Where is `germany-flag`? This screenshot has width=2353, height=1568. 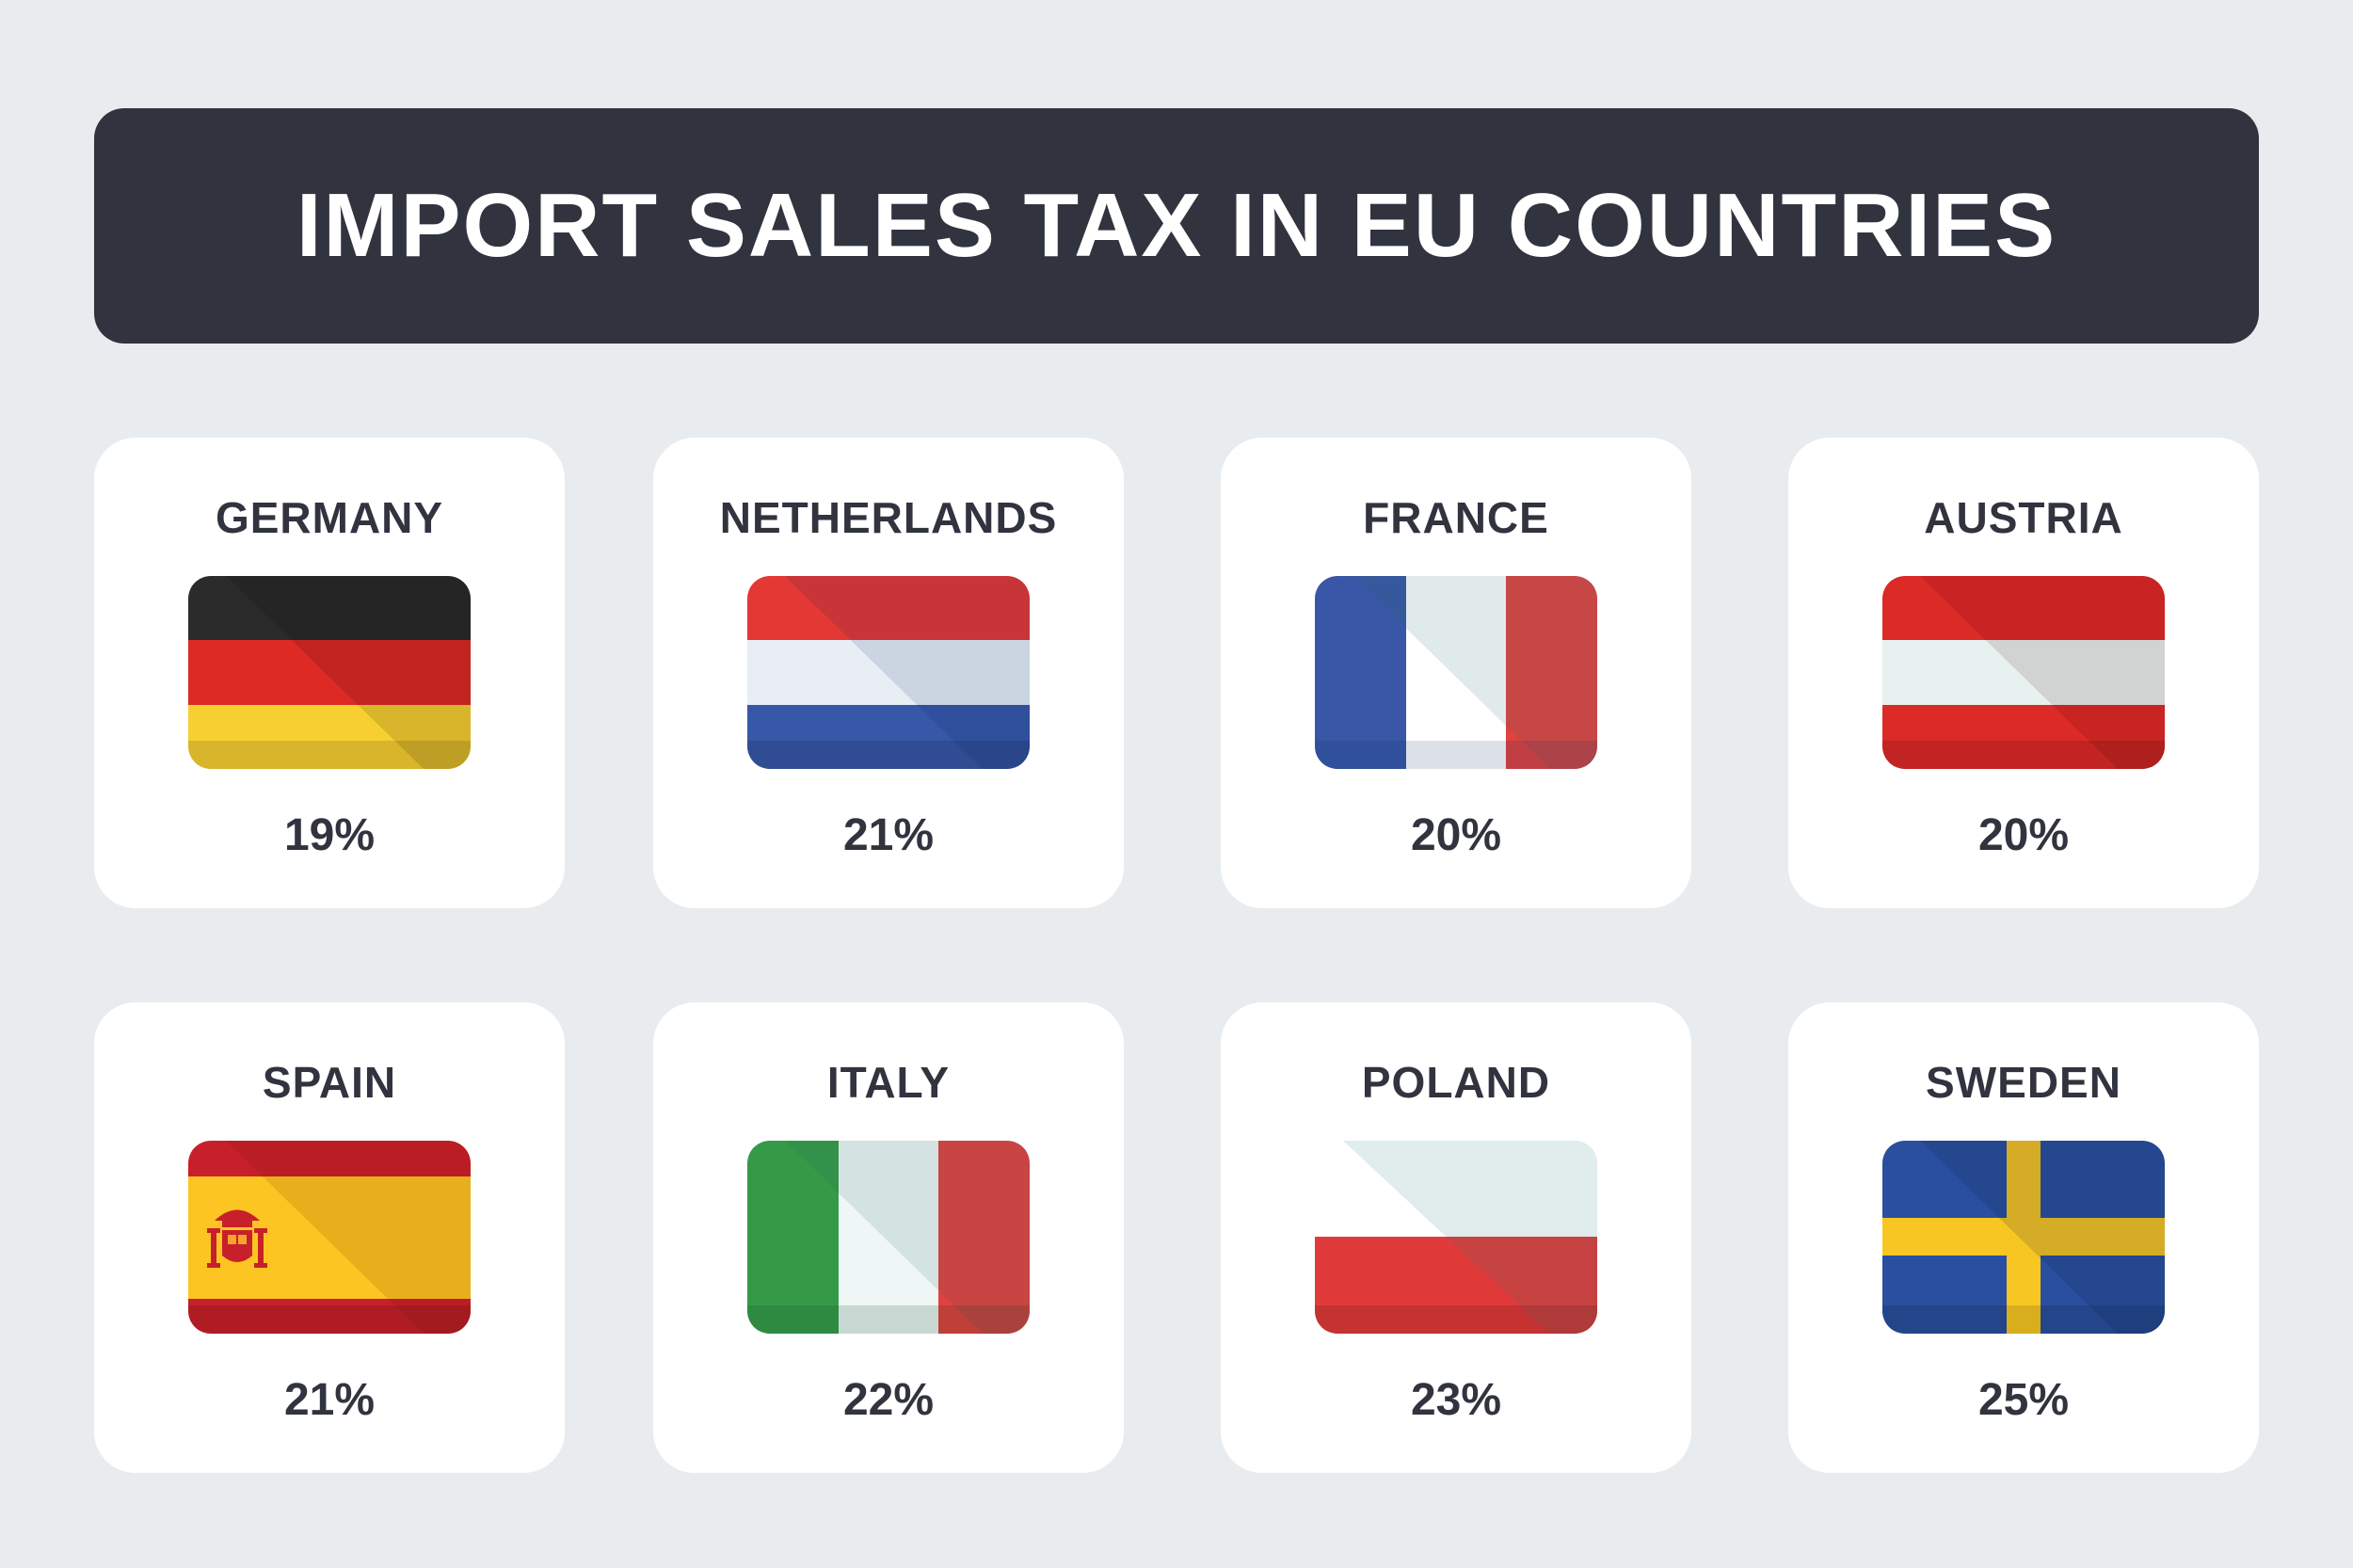
germany-flag is located at coordinates (330, 672).